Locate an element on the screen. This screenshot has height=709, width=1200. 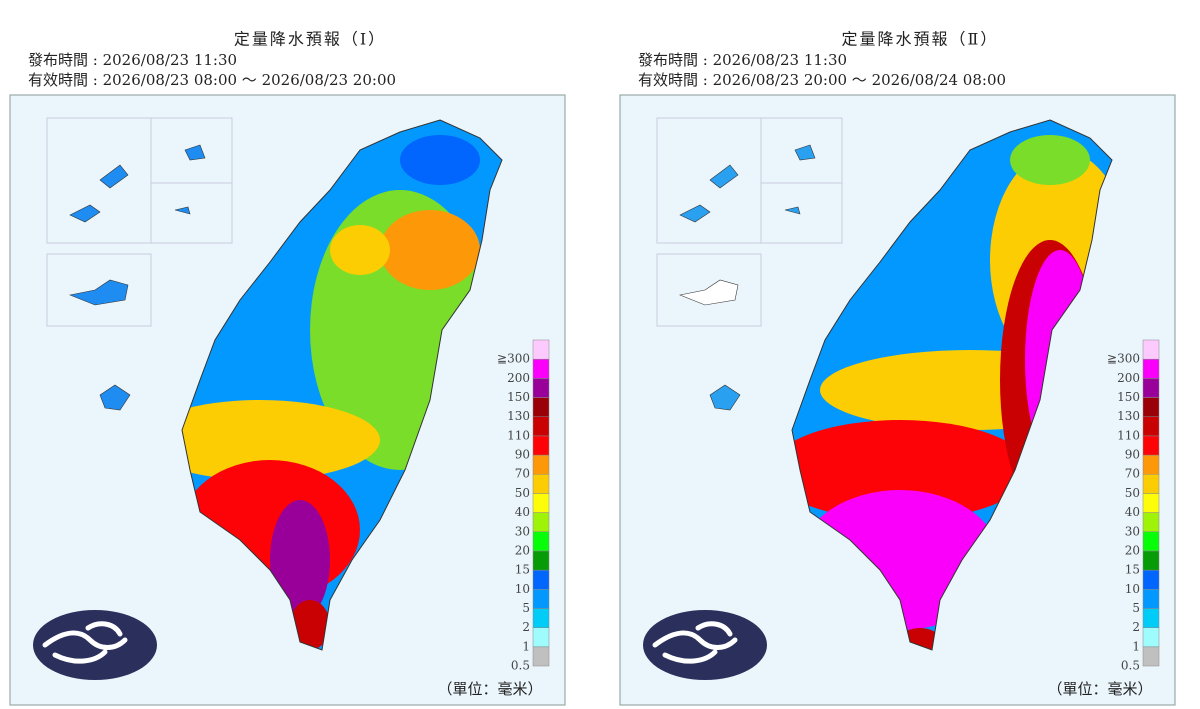
title: 定量降水預報（Ⅱ） is located at coordinates (920, 39).